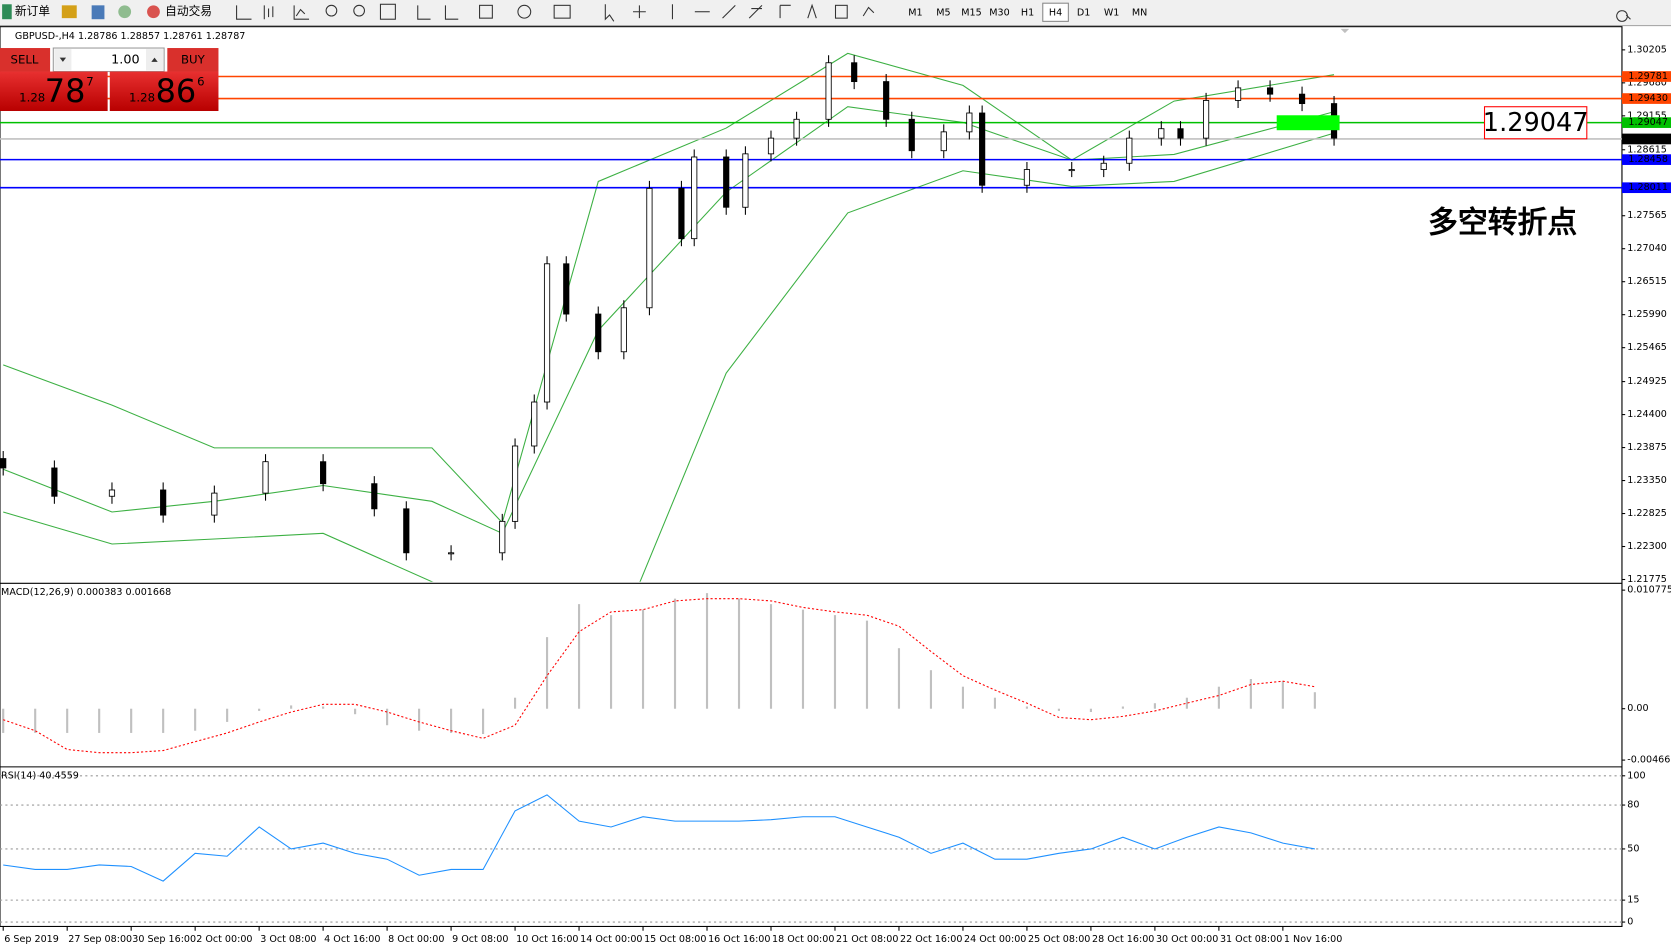 The height and width of the screenshot is (951, 1671). What do you see at coordinates (659, 673) in the screenshot?
I see `panel` at bounding box center [659, 673].